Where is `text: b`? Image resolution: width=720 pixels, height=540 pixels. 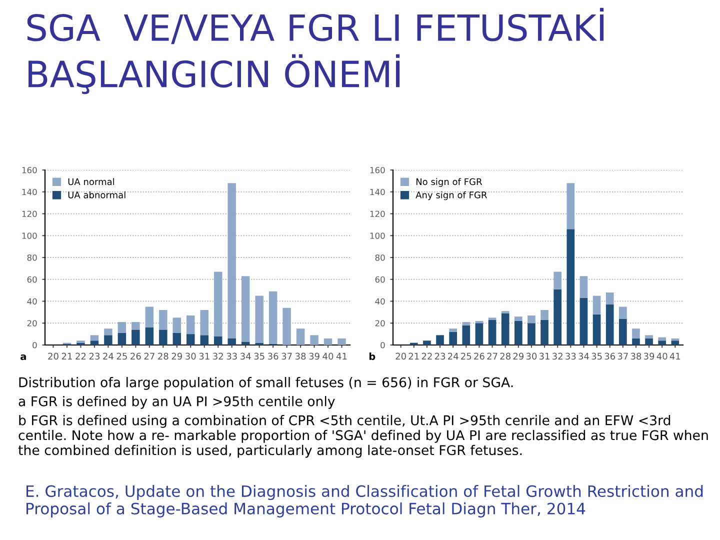
text: b is located at coordinates (372, 356).